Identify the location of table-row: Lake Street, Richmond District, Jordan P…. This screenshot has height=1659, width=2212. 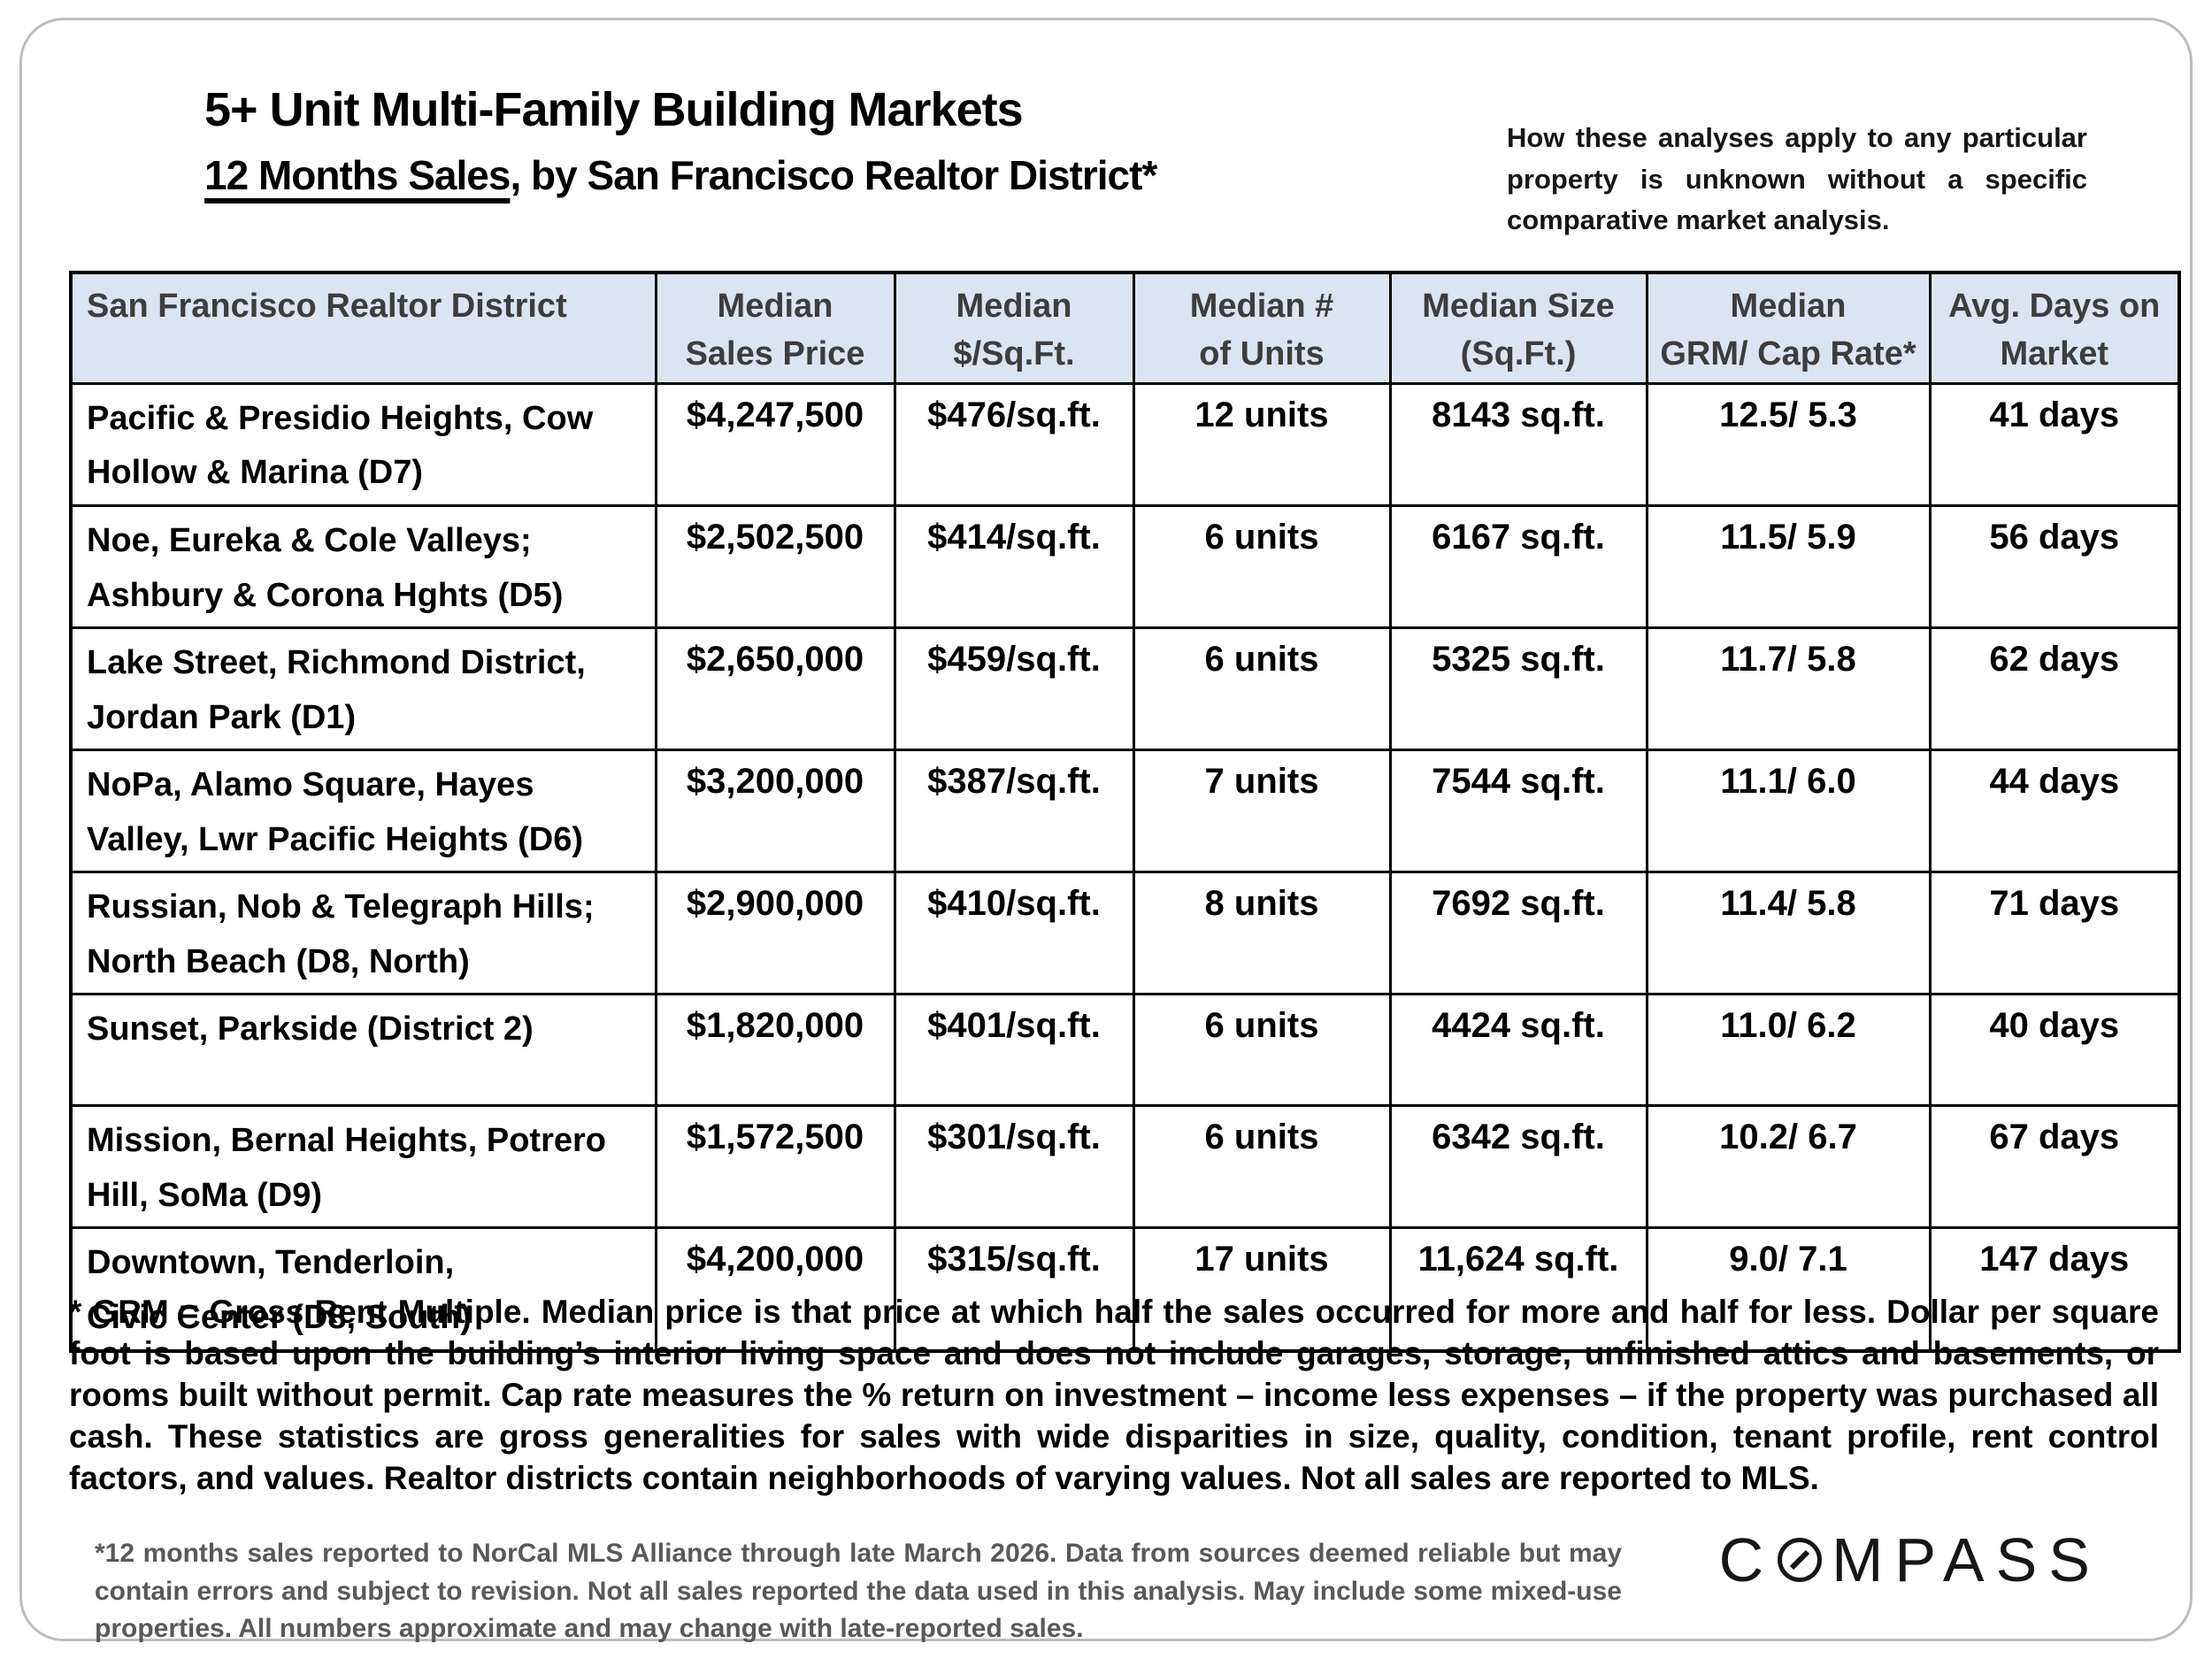
(1125, 689).